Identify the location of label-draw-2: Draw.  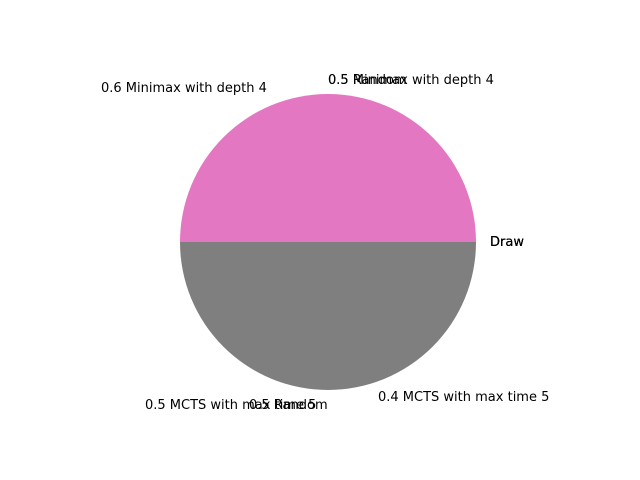
(507, 242).